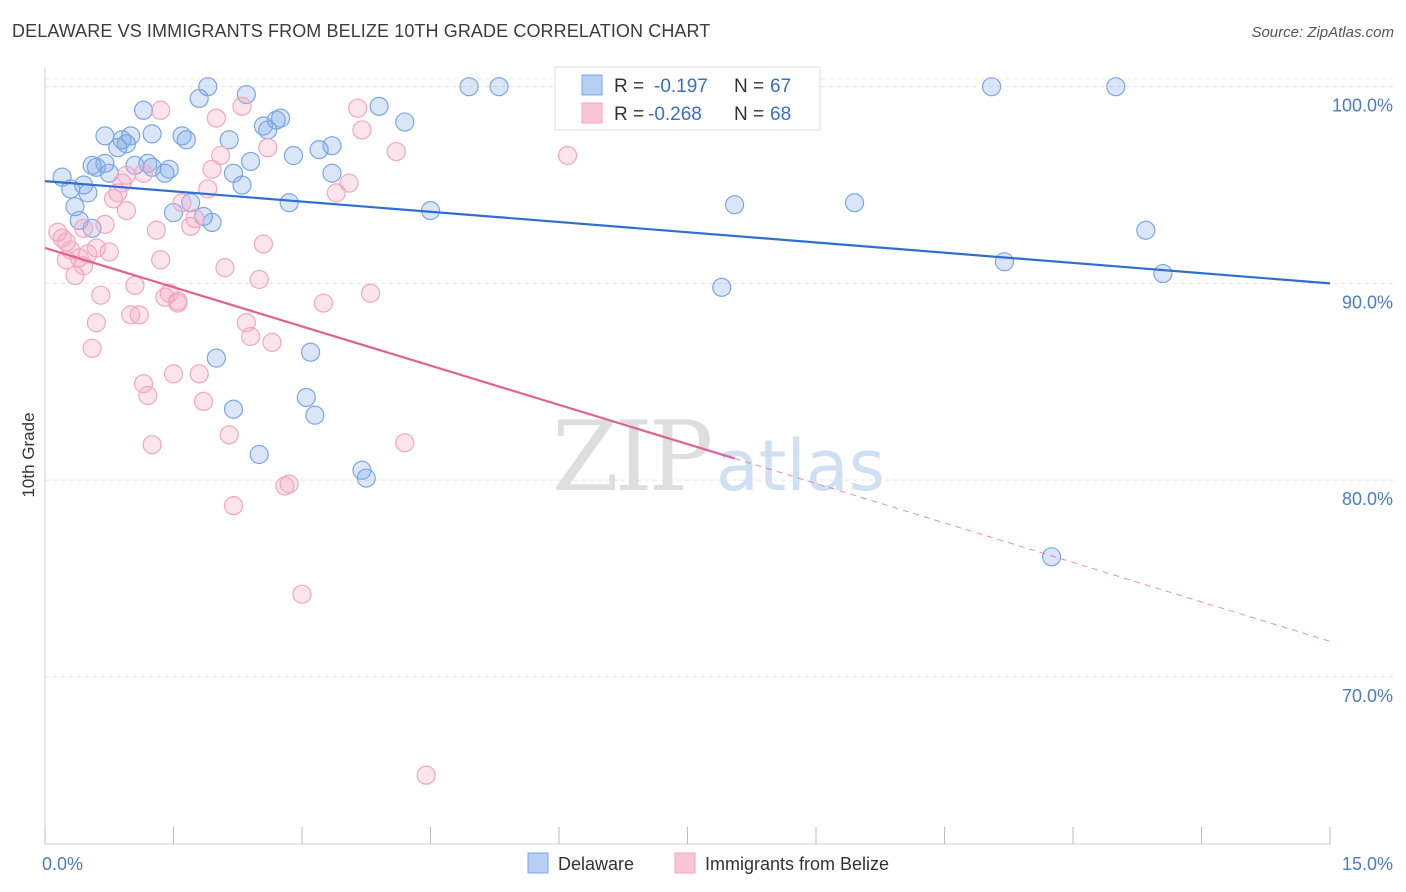 Image resolution: width=1406 pixels, height=892 pixels. What do you see at coordinates (685, 863) in the screenshot?
I see `legend-swatch-belize` at bounding box center [685, 863].